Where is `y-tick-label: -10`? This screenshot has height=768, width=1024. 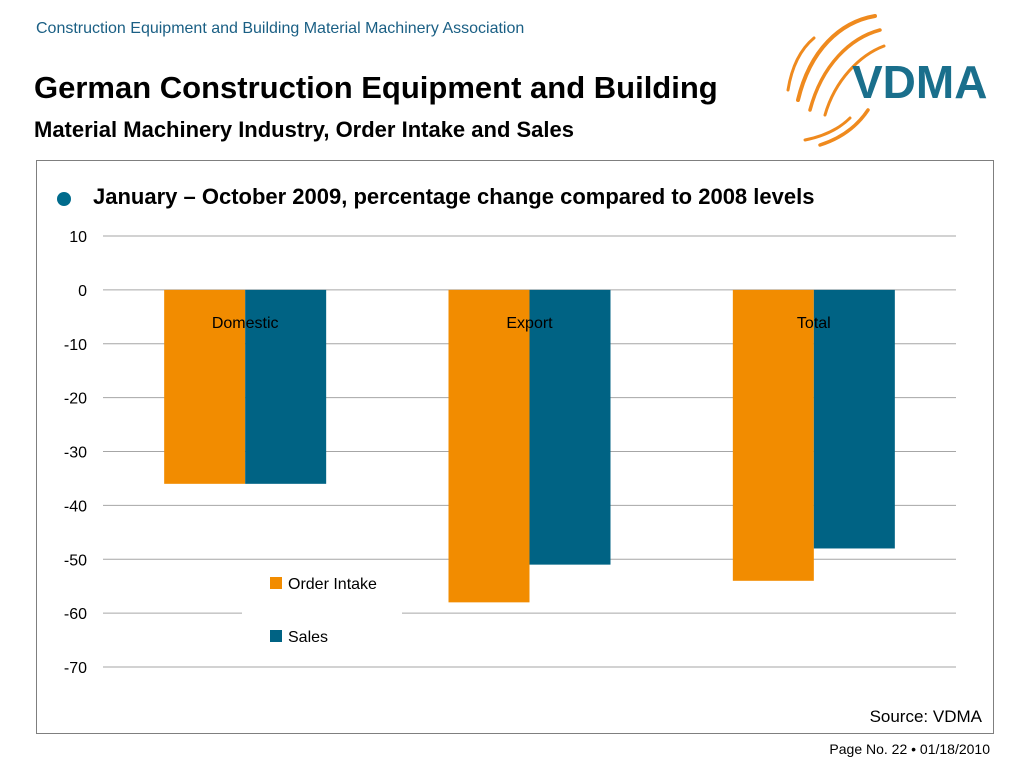
y-tick-label: -10 is located at coordinates (75, 345).